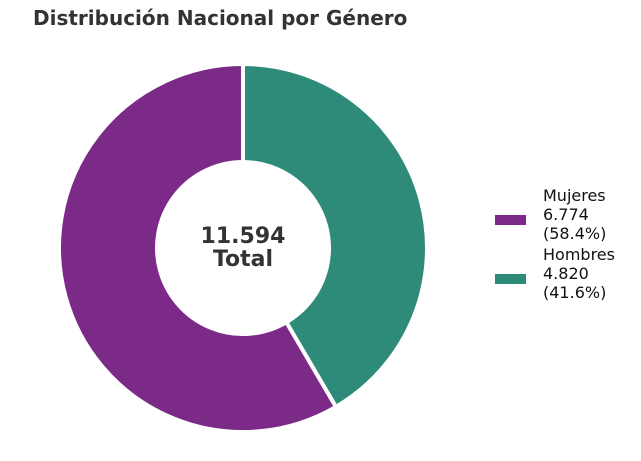 This screenshot has height=461, width=641. I want to click on legend-swatch-mujeres, so click(510, 220).